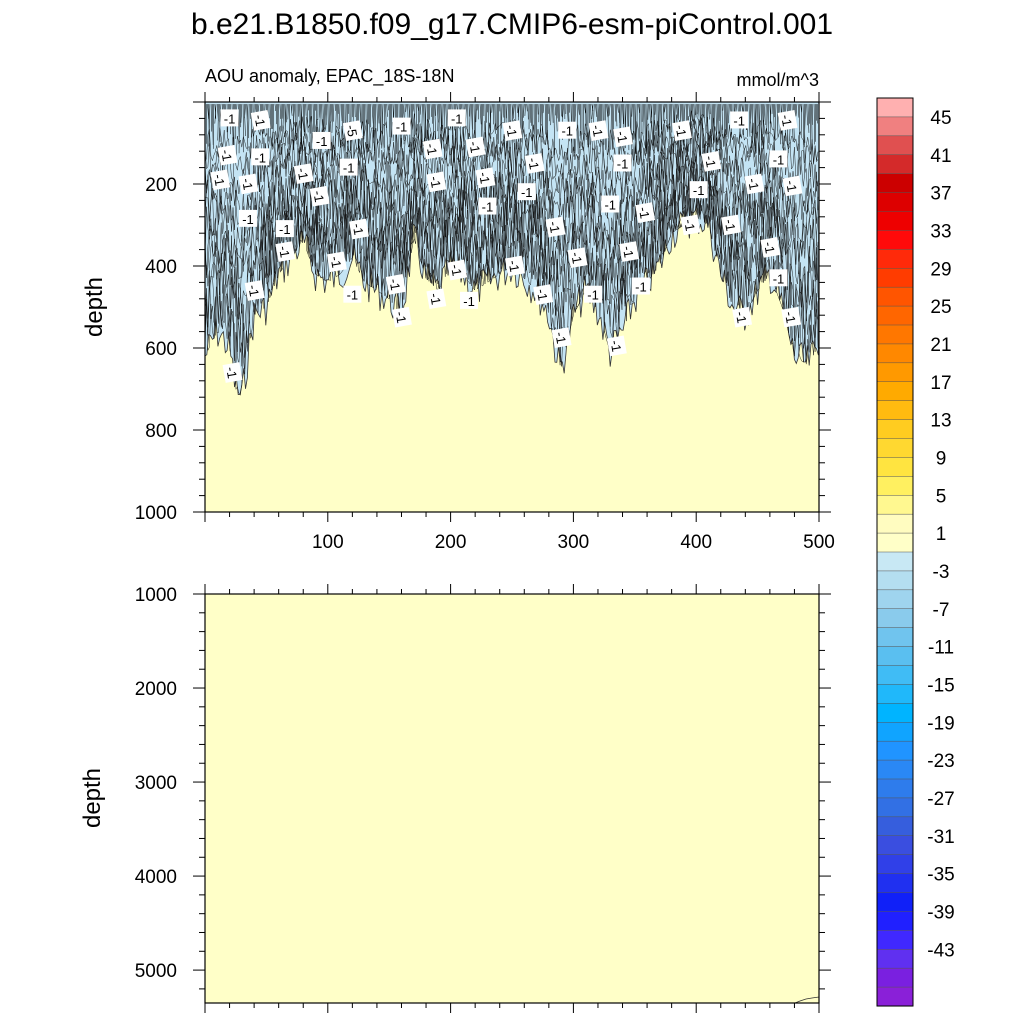 The width and height of the screenshot is (1024, 1024). What do you see at coordinates (940, 723) in the screenshot?
I see `colorbar-label: -19` at bounding box center [940, 723].